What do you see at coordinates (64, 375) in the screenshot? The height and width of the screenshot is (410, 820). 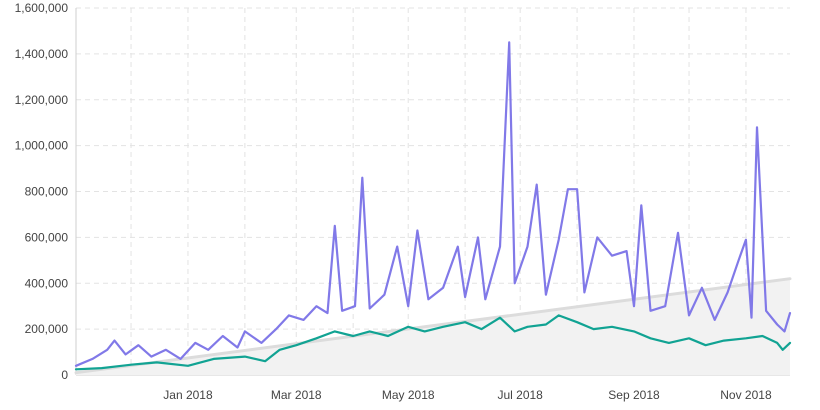 I see `y-tick-label: 0` at bounding box center [64, 375].